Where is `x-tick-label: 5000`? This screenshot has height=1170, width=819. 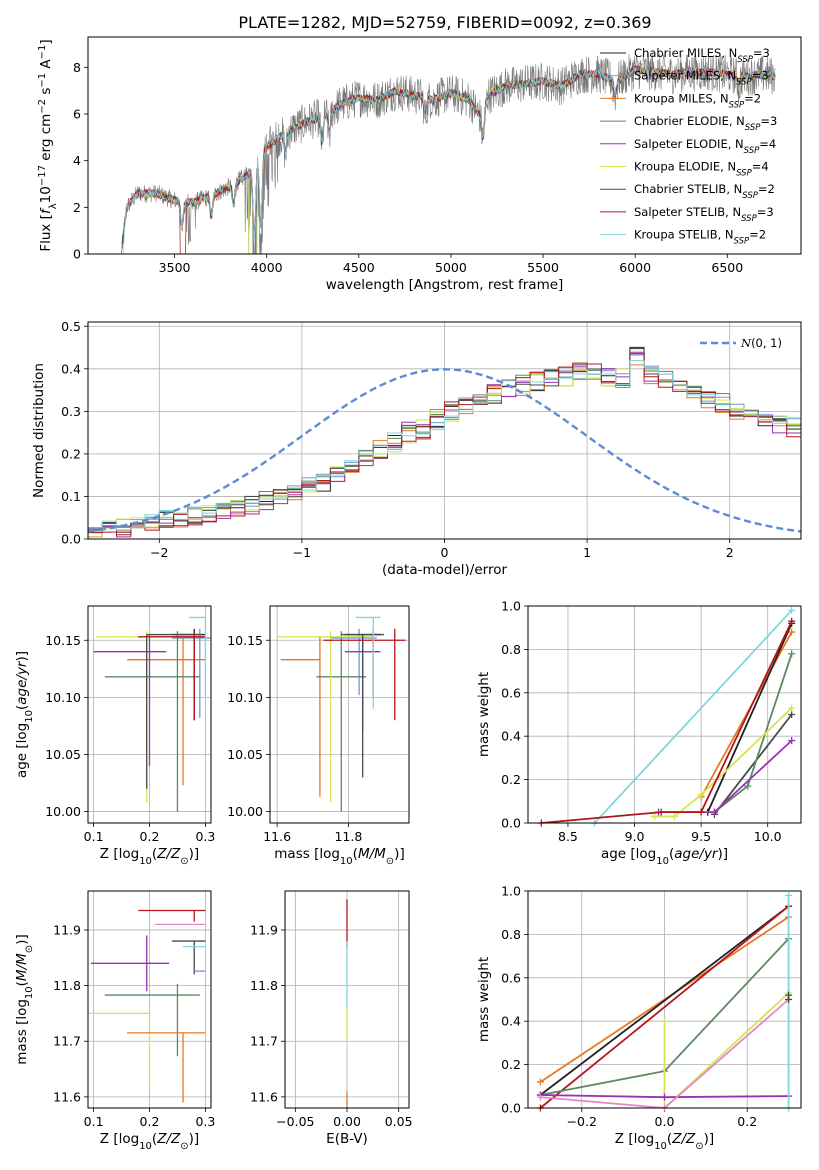
x-tick-label: 5000 is located at coordinates (451, 267).